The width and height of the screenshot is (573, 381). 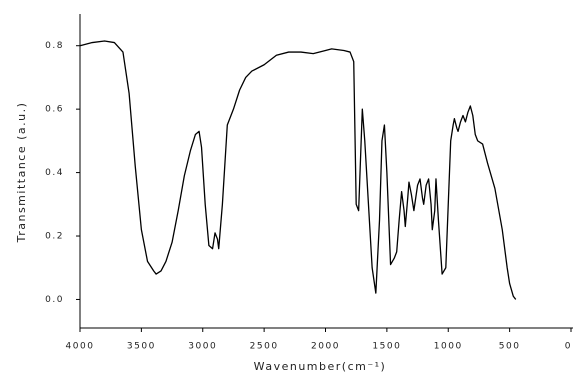 I want to click on x-tick-label: 3000, so click(x=202, y=347).